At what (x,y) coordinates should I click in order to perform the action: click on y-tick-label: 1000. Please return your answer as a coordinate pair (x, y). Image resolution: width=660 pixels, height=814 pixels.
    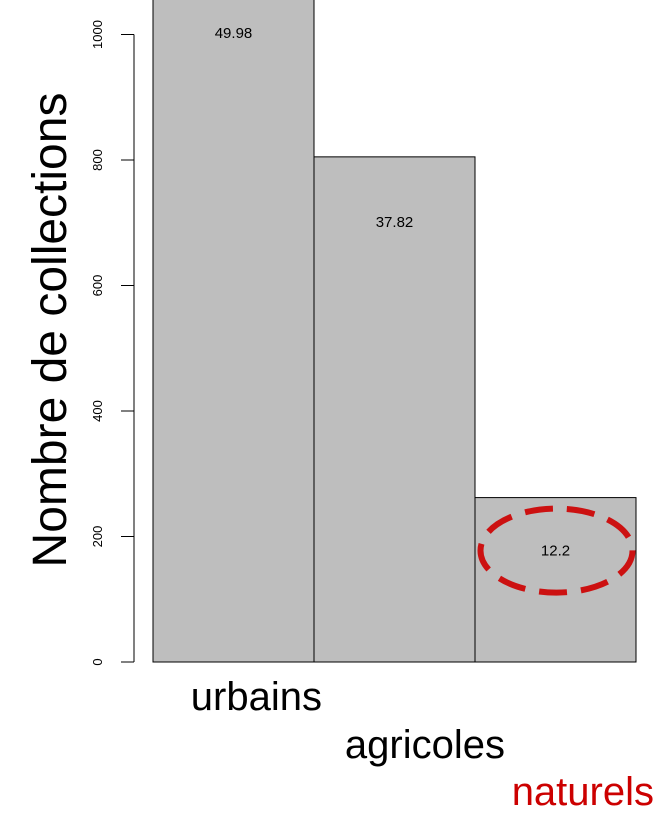
    Looking at the image, I should click on (97, 34).